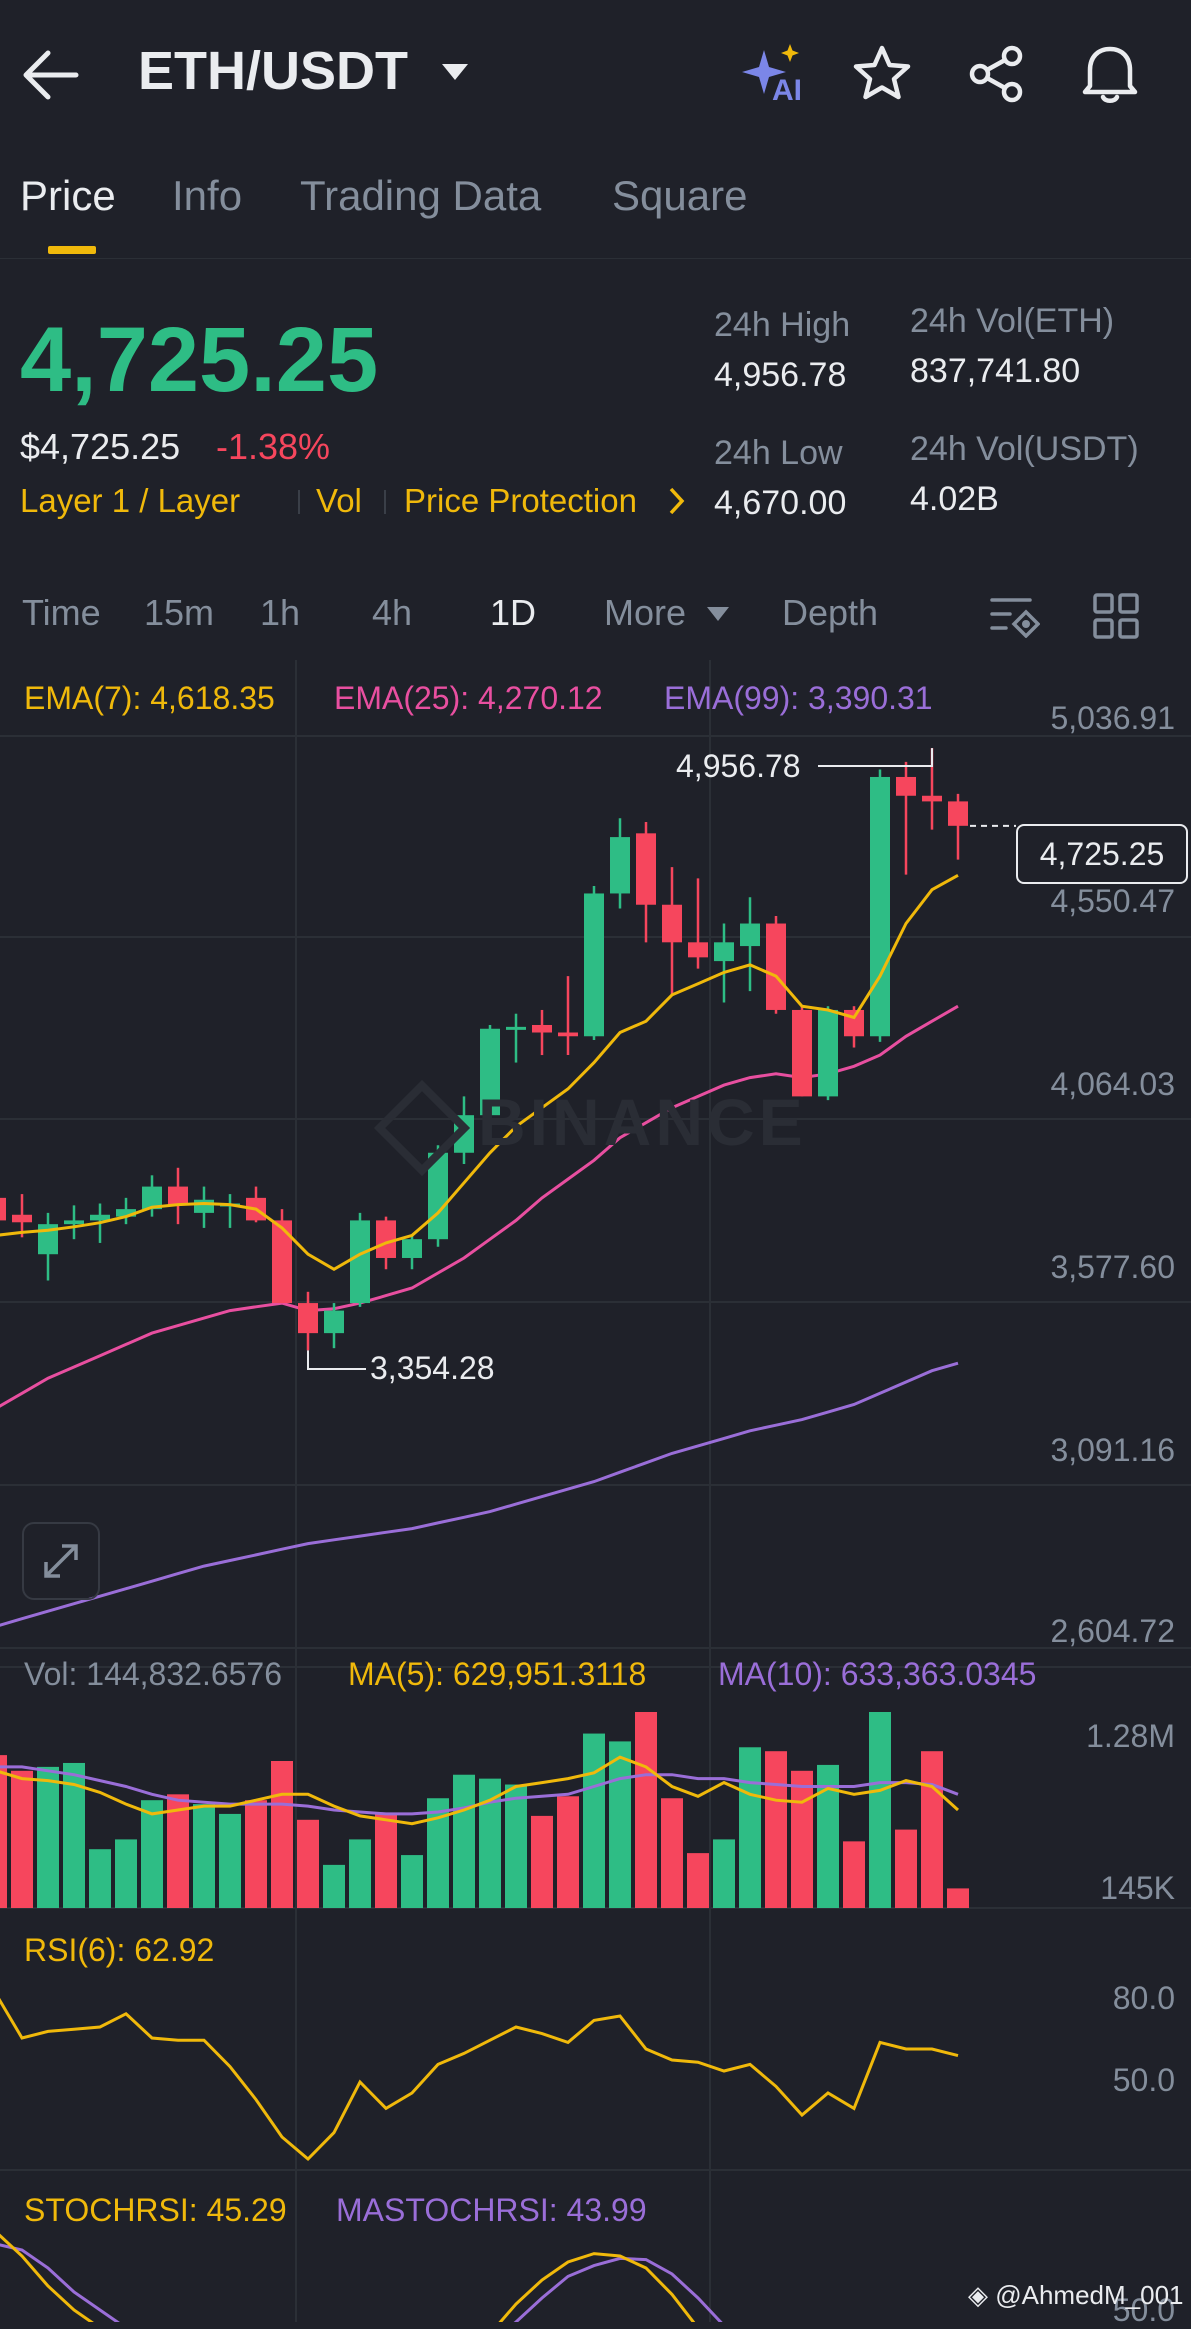 Image resolution: width=1191 pixels, height=2329 pixels. Describe the element at coordinates (645, 612) in the screenshot. I see `interval-more: More` at that location.